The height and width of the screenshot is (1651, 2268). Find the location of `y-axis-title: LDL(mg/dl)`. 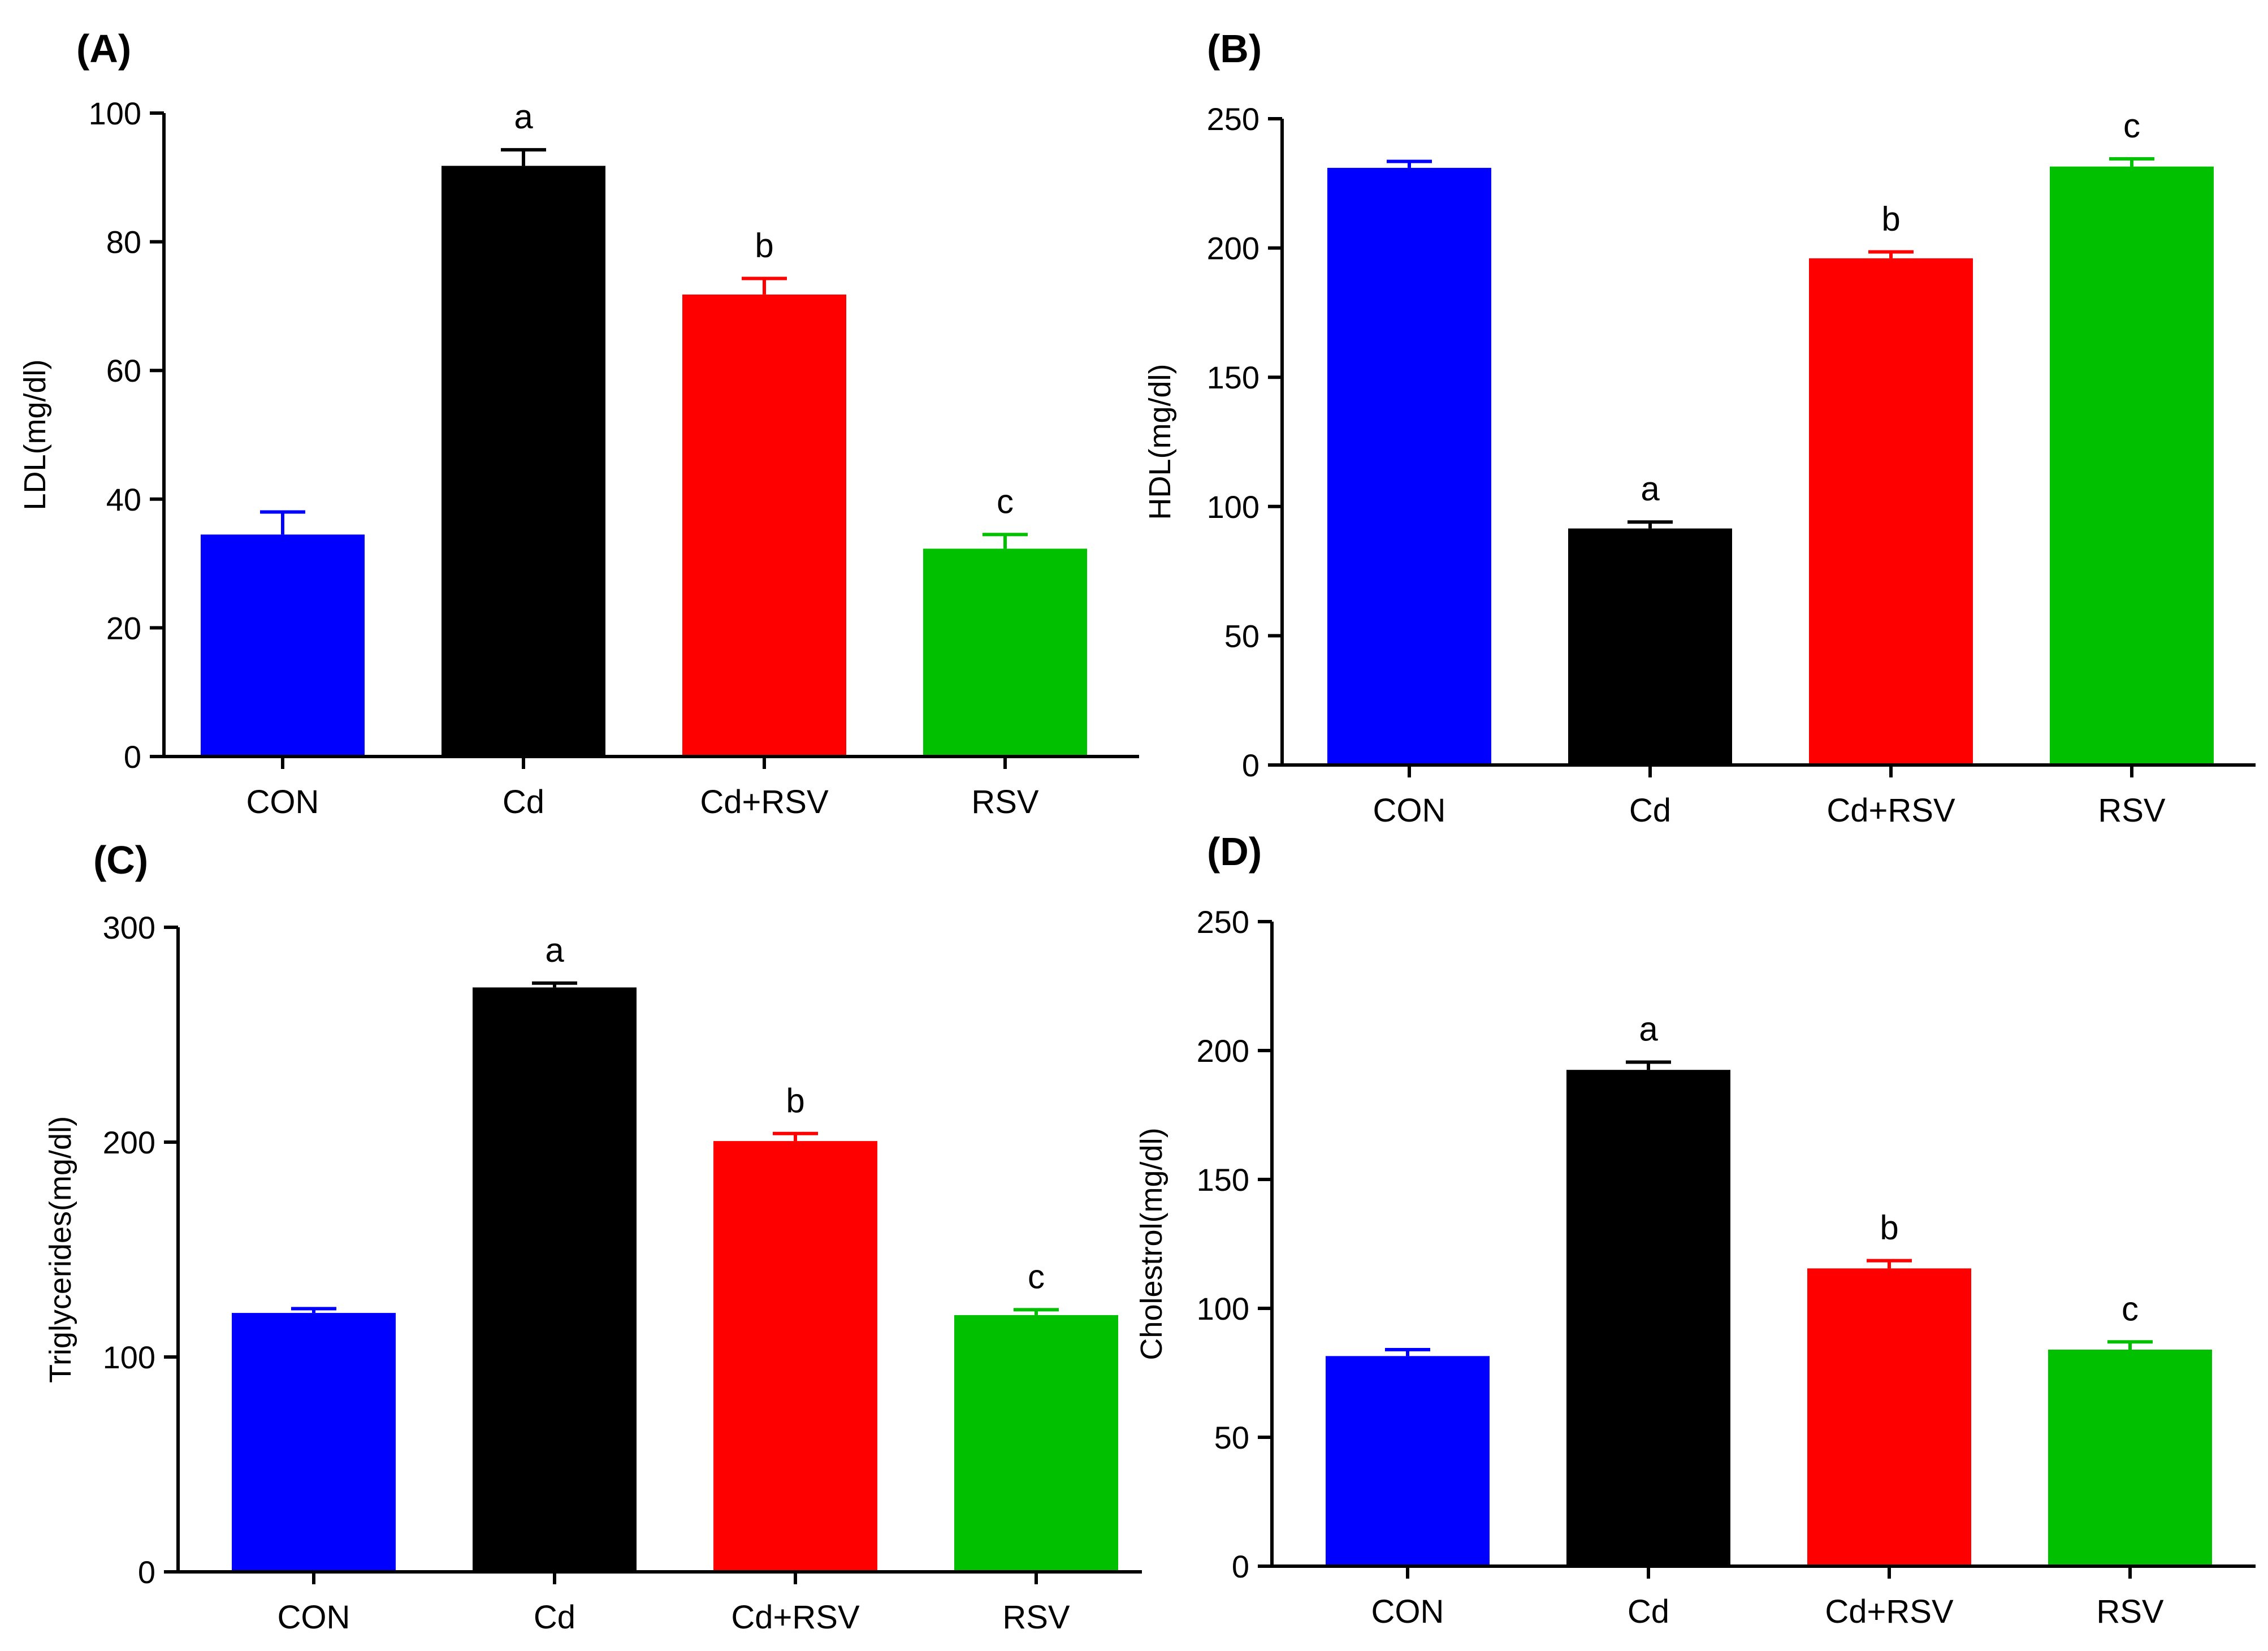

y-axis-title: LDL(mg/dl) is located at coordinates (35, 435).